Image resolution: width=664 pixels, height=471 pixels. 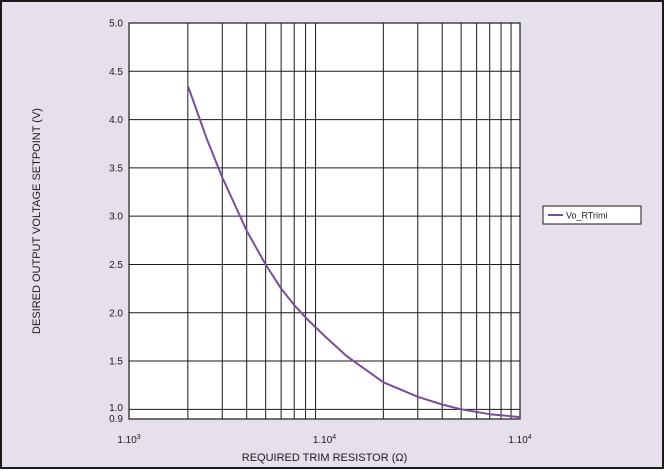 I want to click on y-tick-label: 0.9, so click(x=116, y=419).